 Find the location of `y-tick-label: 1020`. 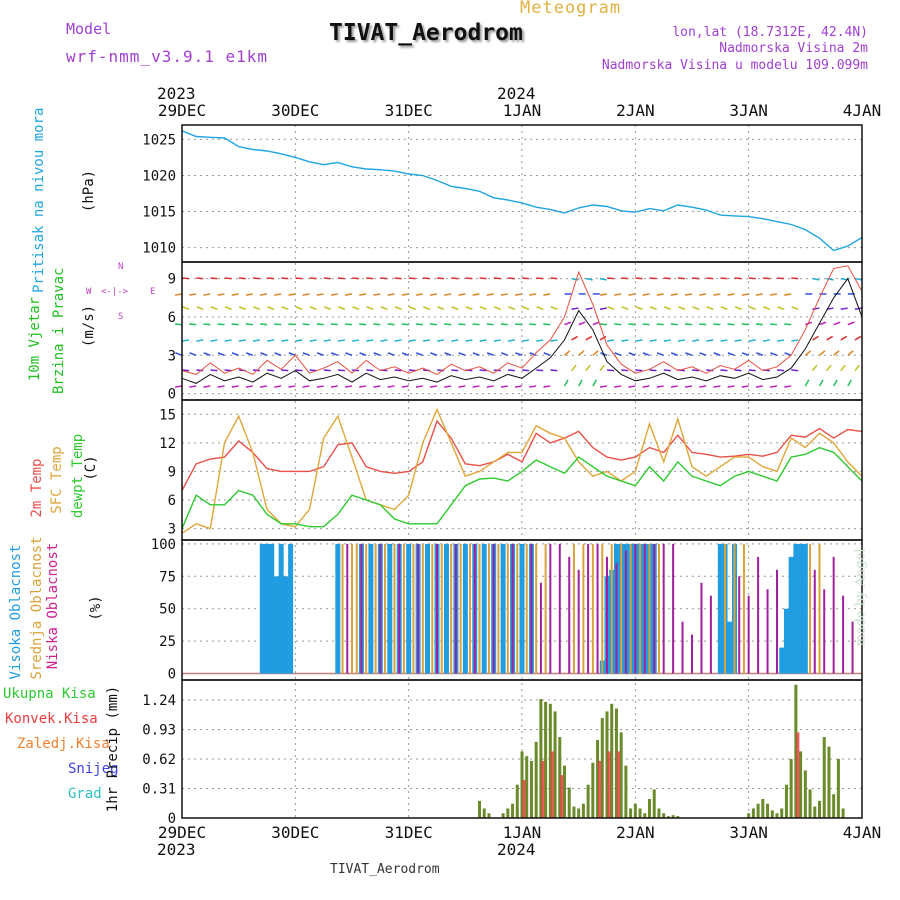

y-tick-label: 1020 is located at coordinates (159, 176).